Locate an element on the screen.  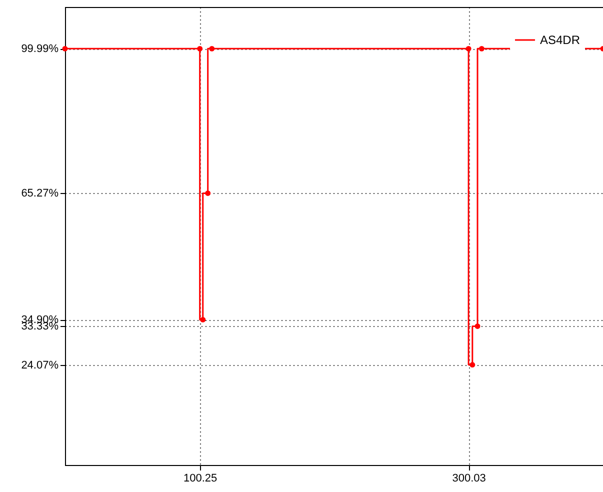
x-tick-label: 100.25 is located at coordinates (201, 478).